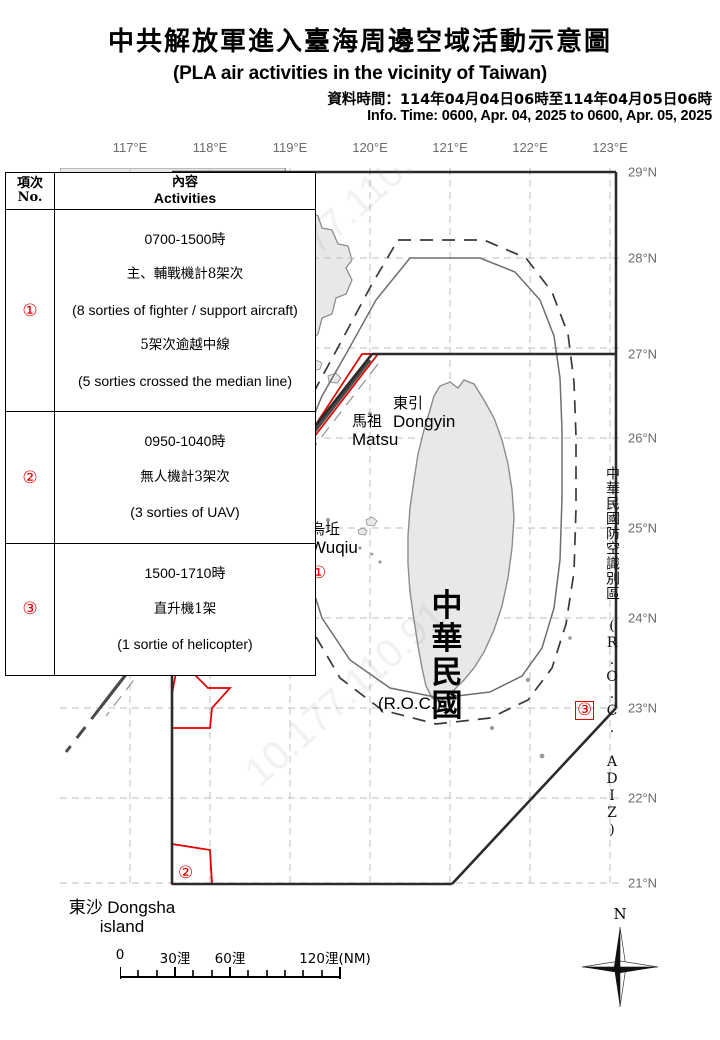 The image size is (720, 1040). What do you see at coordinates (370, 147) in the screenshot?
I see `lon-label-120: 120°E` at bounding box center [370, 147].